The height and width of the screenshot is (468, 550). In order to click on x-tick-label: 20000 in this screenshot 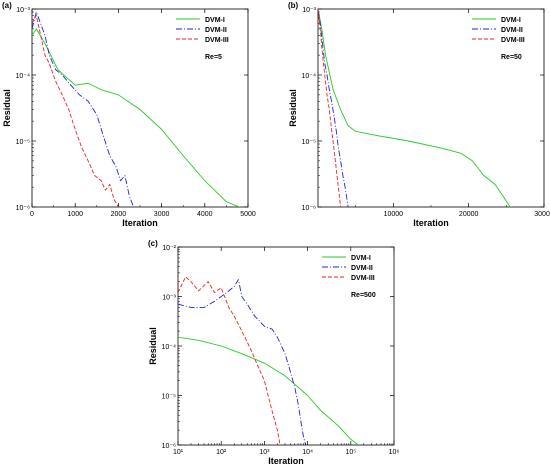, I will do `click(469, 214)`.